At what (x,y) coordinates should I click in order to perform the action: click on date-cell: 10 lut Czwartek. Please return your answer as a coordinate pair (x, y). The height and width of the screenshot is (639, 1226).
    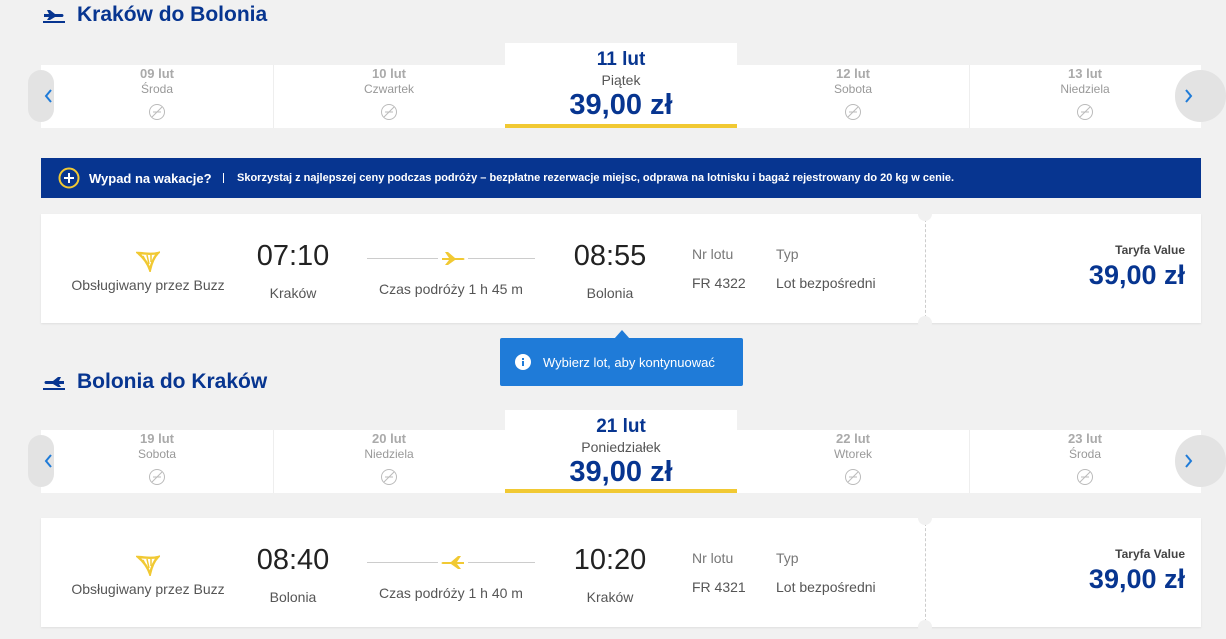
    Looking at the image, I should click on (389, 96).